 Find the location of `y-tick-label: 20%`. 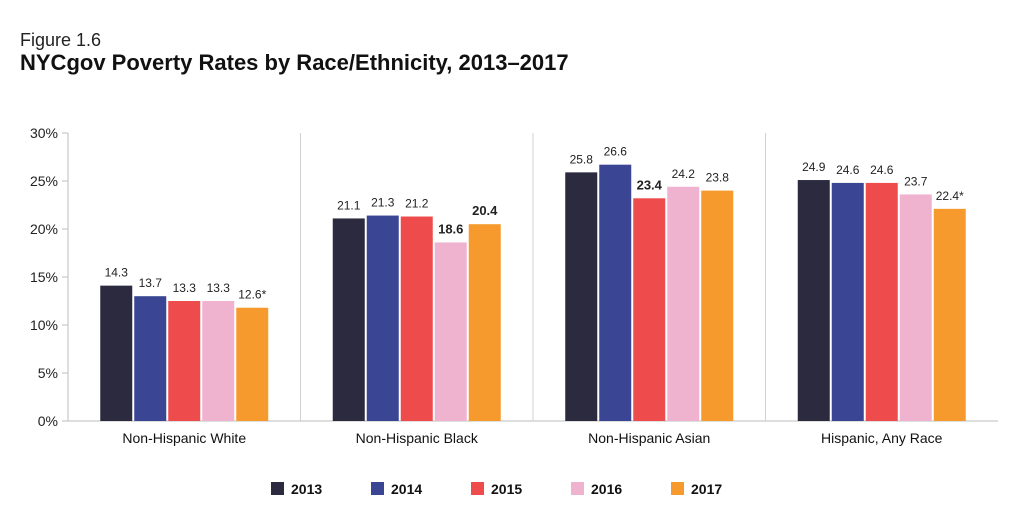

y-tick-label: 20% is located at coordinates (44, 229).